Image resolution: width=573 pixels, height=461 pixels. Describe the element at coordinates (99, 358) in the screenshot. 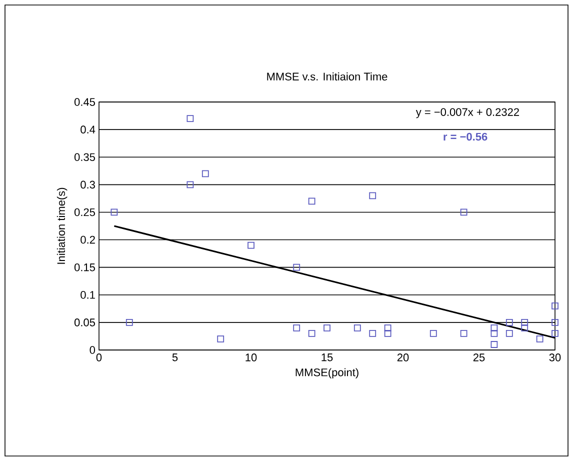

I see `x-tick-label: 0` at that location.